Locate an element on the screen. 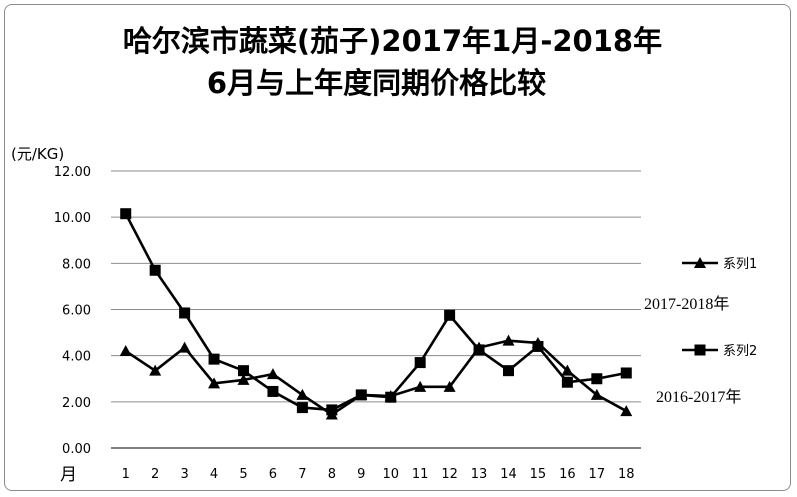 The height and width of the screenshot is (497, 797). x-tick-label: 17 is located at coordinates (597, 474).